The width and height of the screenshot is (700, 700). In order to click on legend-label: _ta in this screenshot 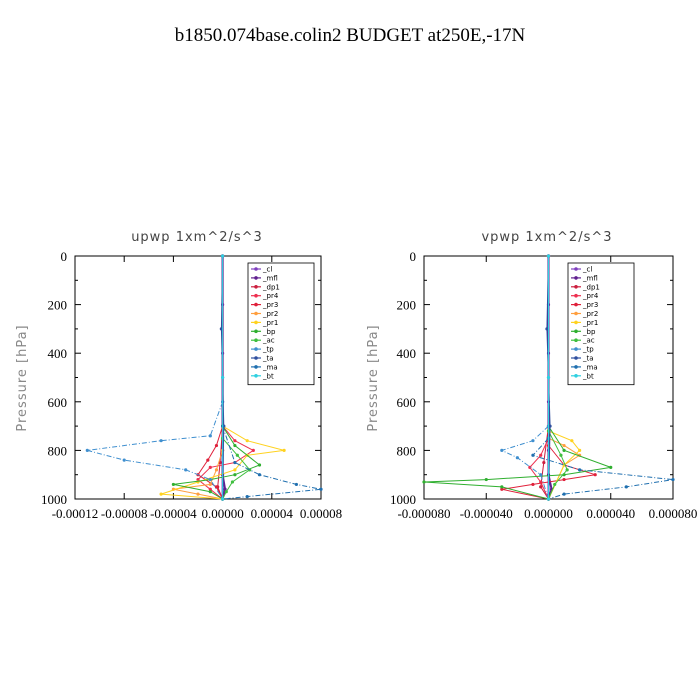, I will do `click(588, 359)`.